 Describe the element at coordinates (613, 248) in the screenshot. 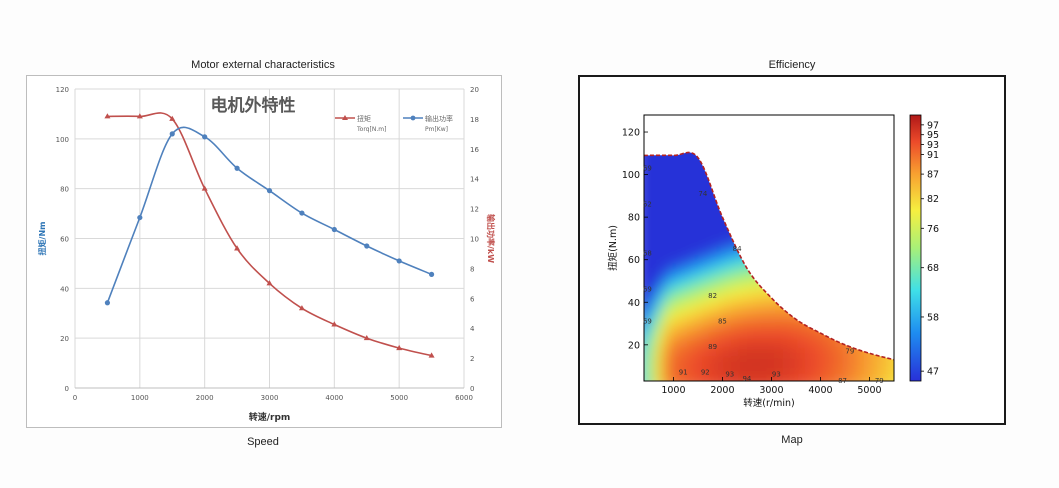

I see `y-axis-title: 扭矩(N.m)` at that location.